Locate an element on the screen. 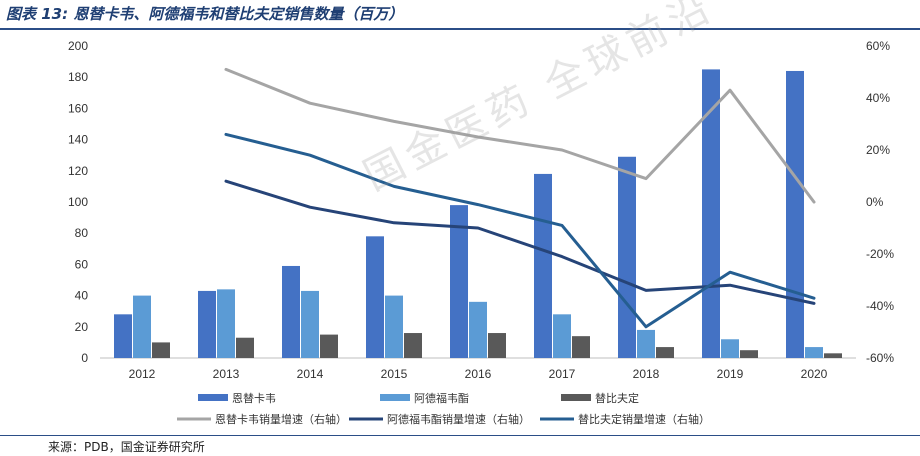 The image size is (920, 456). source-rule is located at coordinates (460, 435).